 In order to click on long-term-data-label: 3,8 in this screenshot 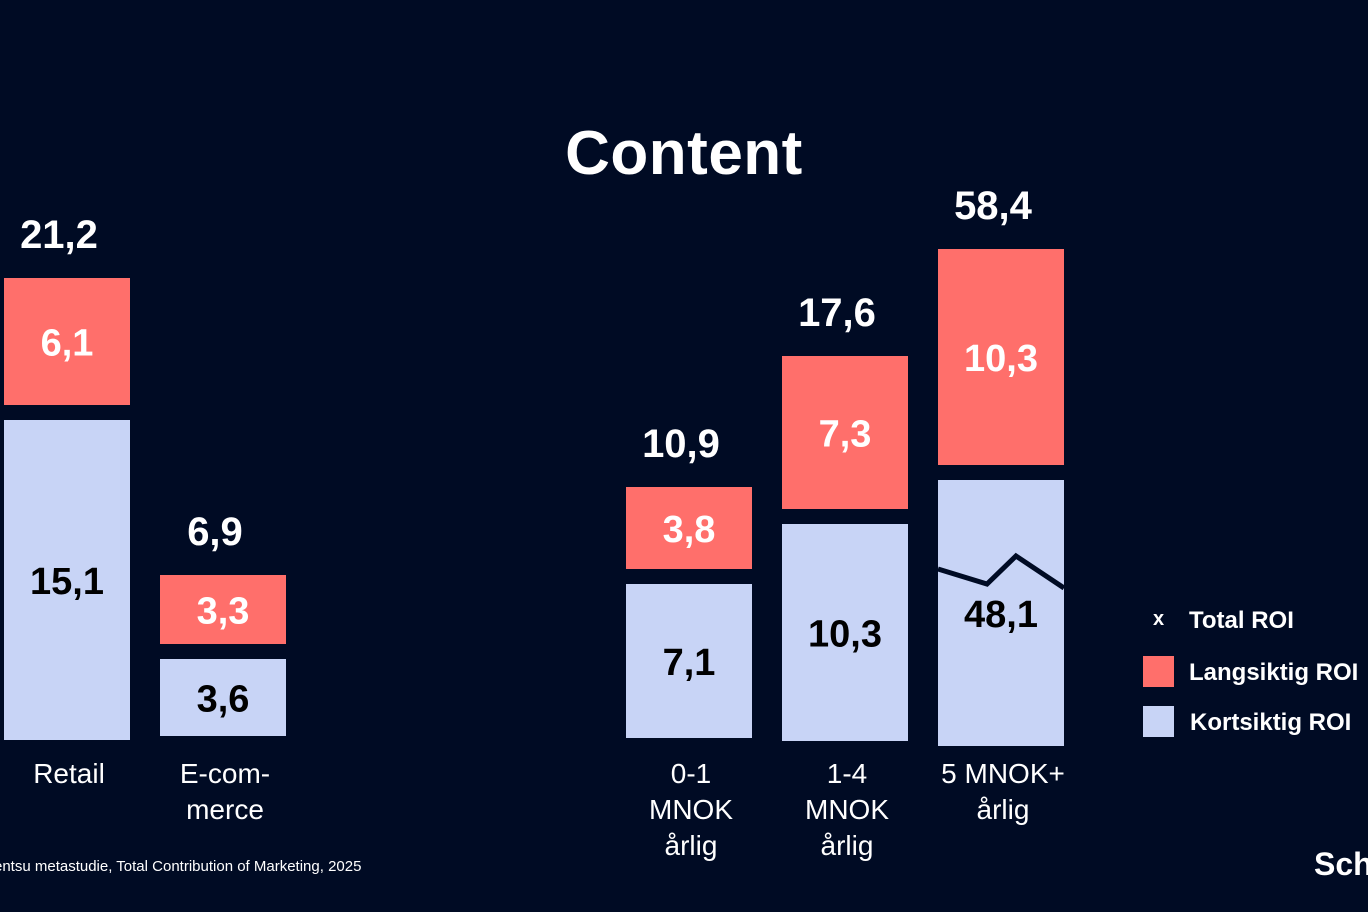, I will do `click(689, 530)`.